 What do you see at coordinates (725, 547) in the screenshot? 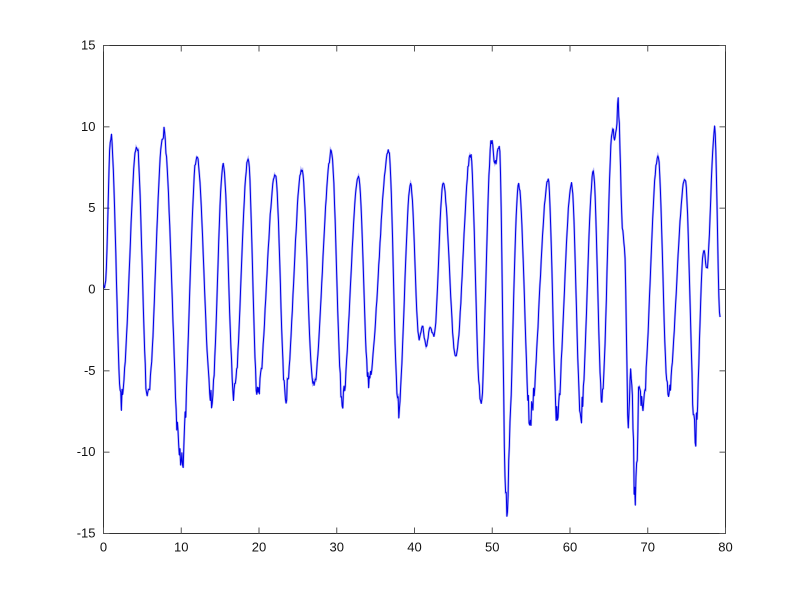
I see `x-tick-label: 80` at bounding box center [725, 547].